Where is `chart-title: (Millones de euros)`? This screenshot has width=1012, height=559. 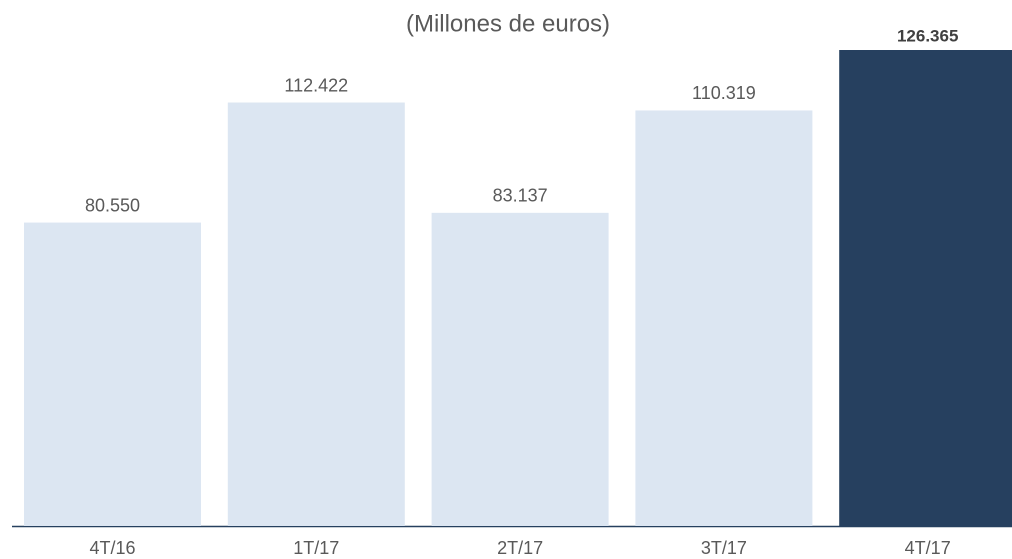
chart-title: (Millones de euros) is located at coordinates (508, 23).